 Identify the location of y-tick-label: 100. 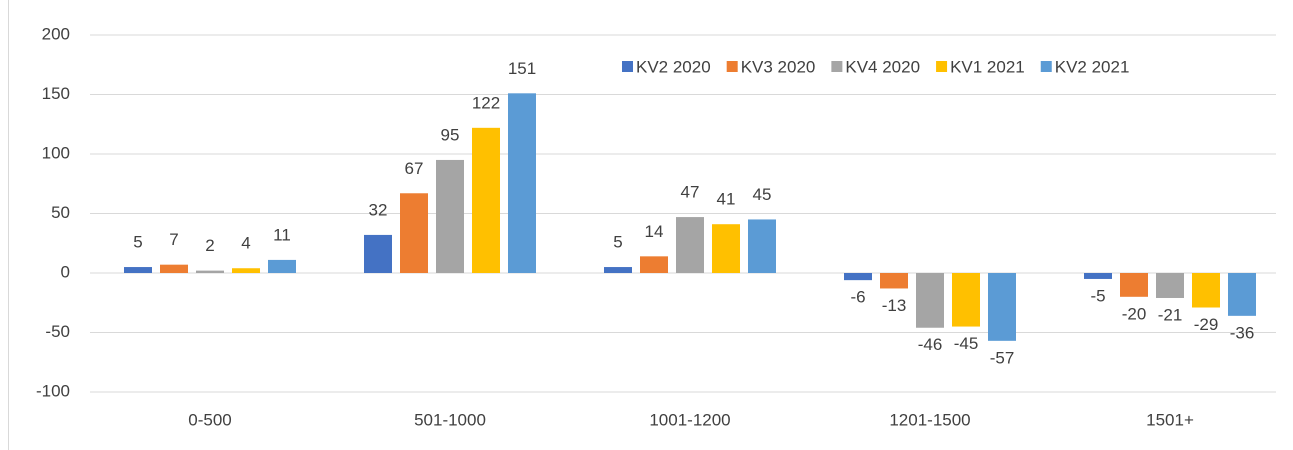
(56, 152).